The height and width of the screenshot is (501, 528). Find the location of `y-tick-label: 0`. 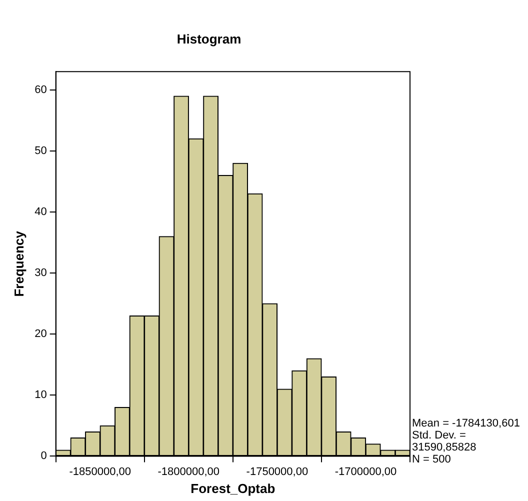

y-tick-label: 0 is located at coordinates (43, 456).